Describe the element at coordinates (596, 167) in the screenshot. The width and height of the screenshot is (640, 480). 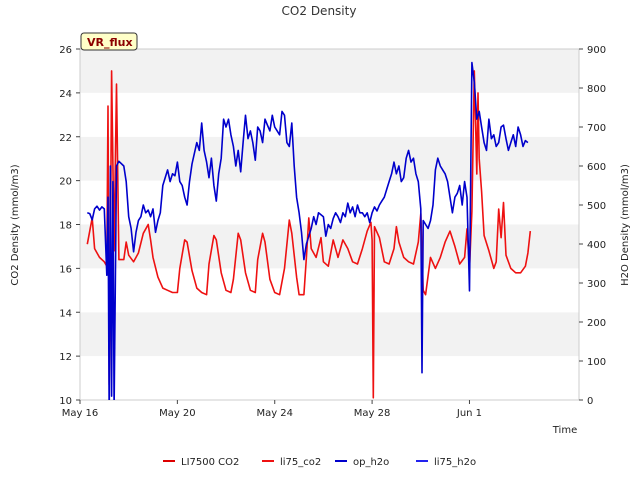
I see `right-tick-label: 600` at that location.